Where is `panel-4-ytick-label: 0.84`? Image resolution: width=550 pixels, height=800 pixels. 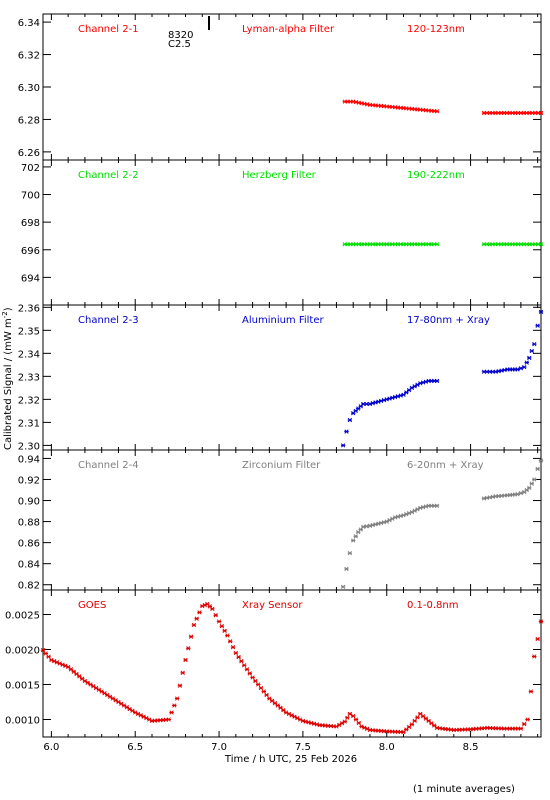 panel-4-ytick-label: 0.84 is located at coordinates (29, 565).